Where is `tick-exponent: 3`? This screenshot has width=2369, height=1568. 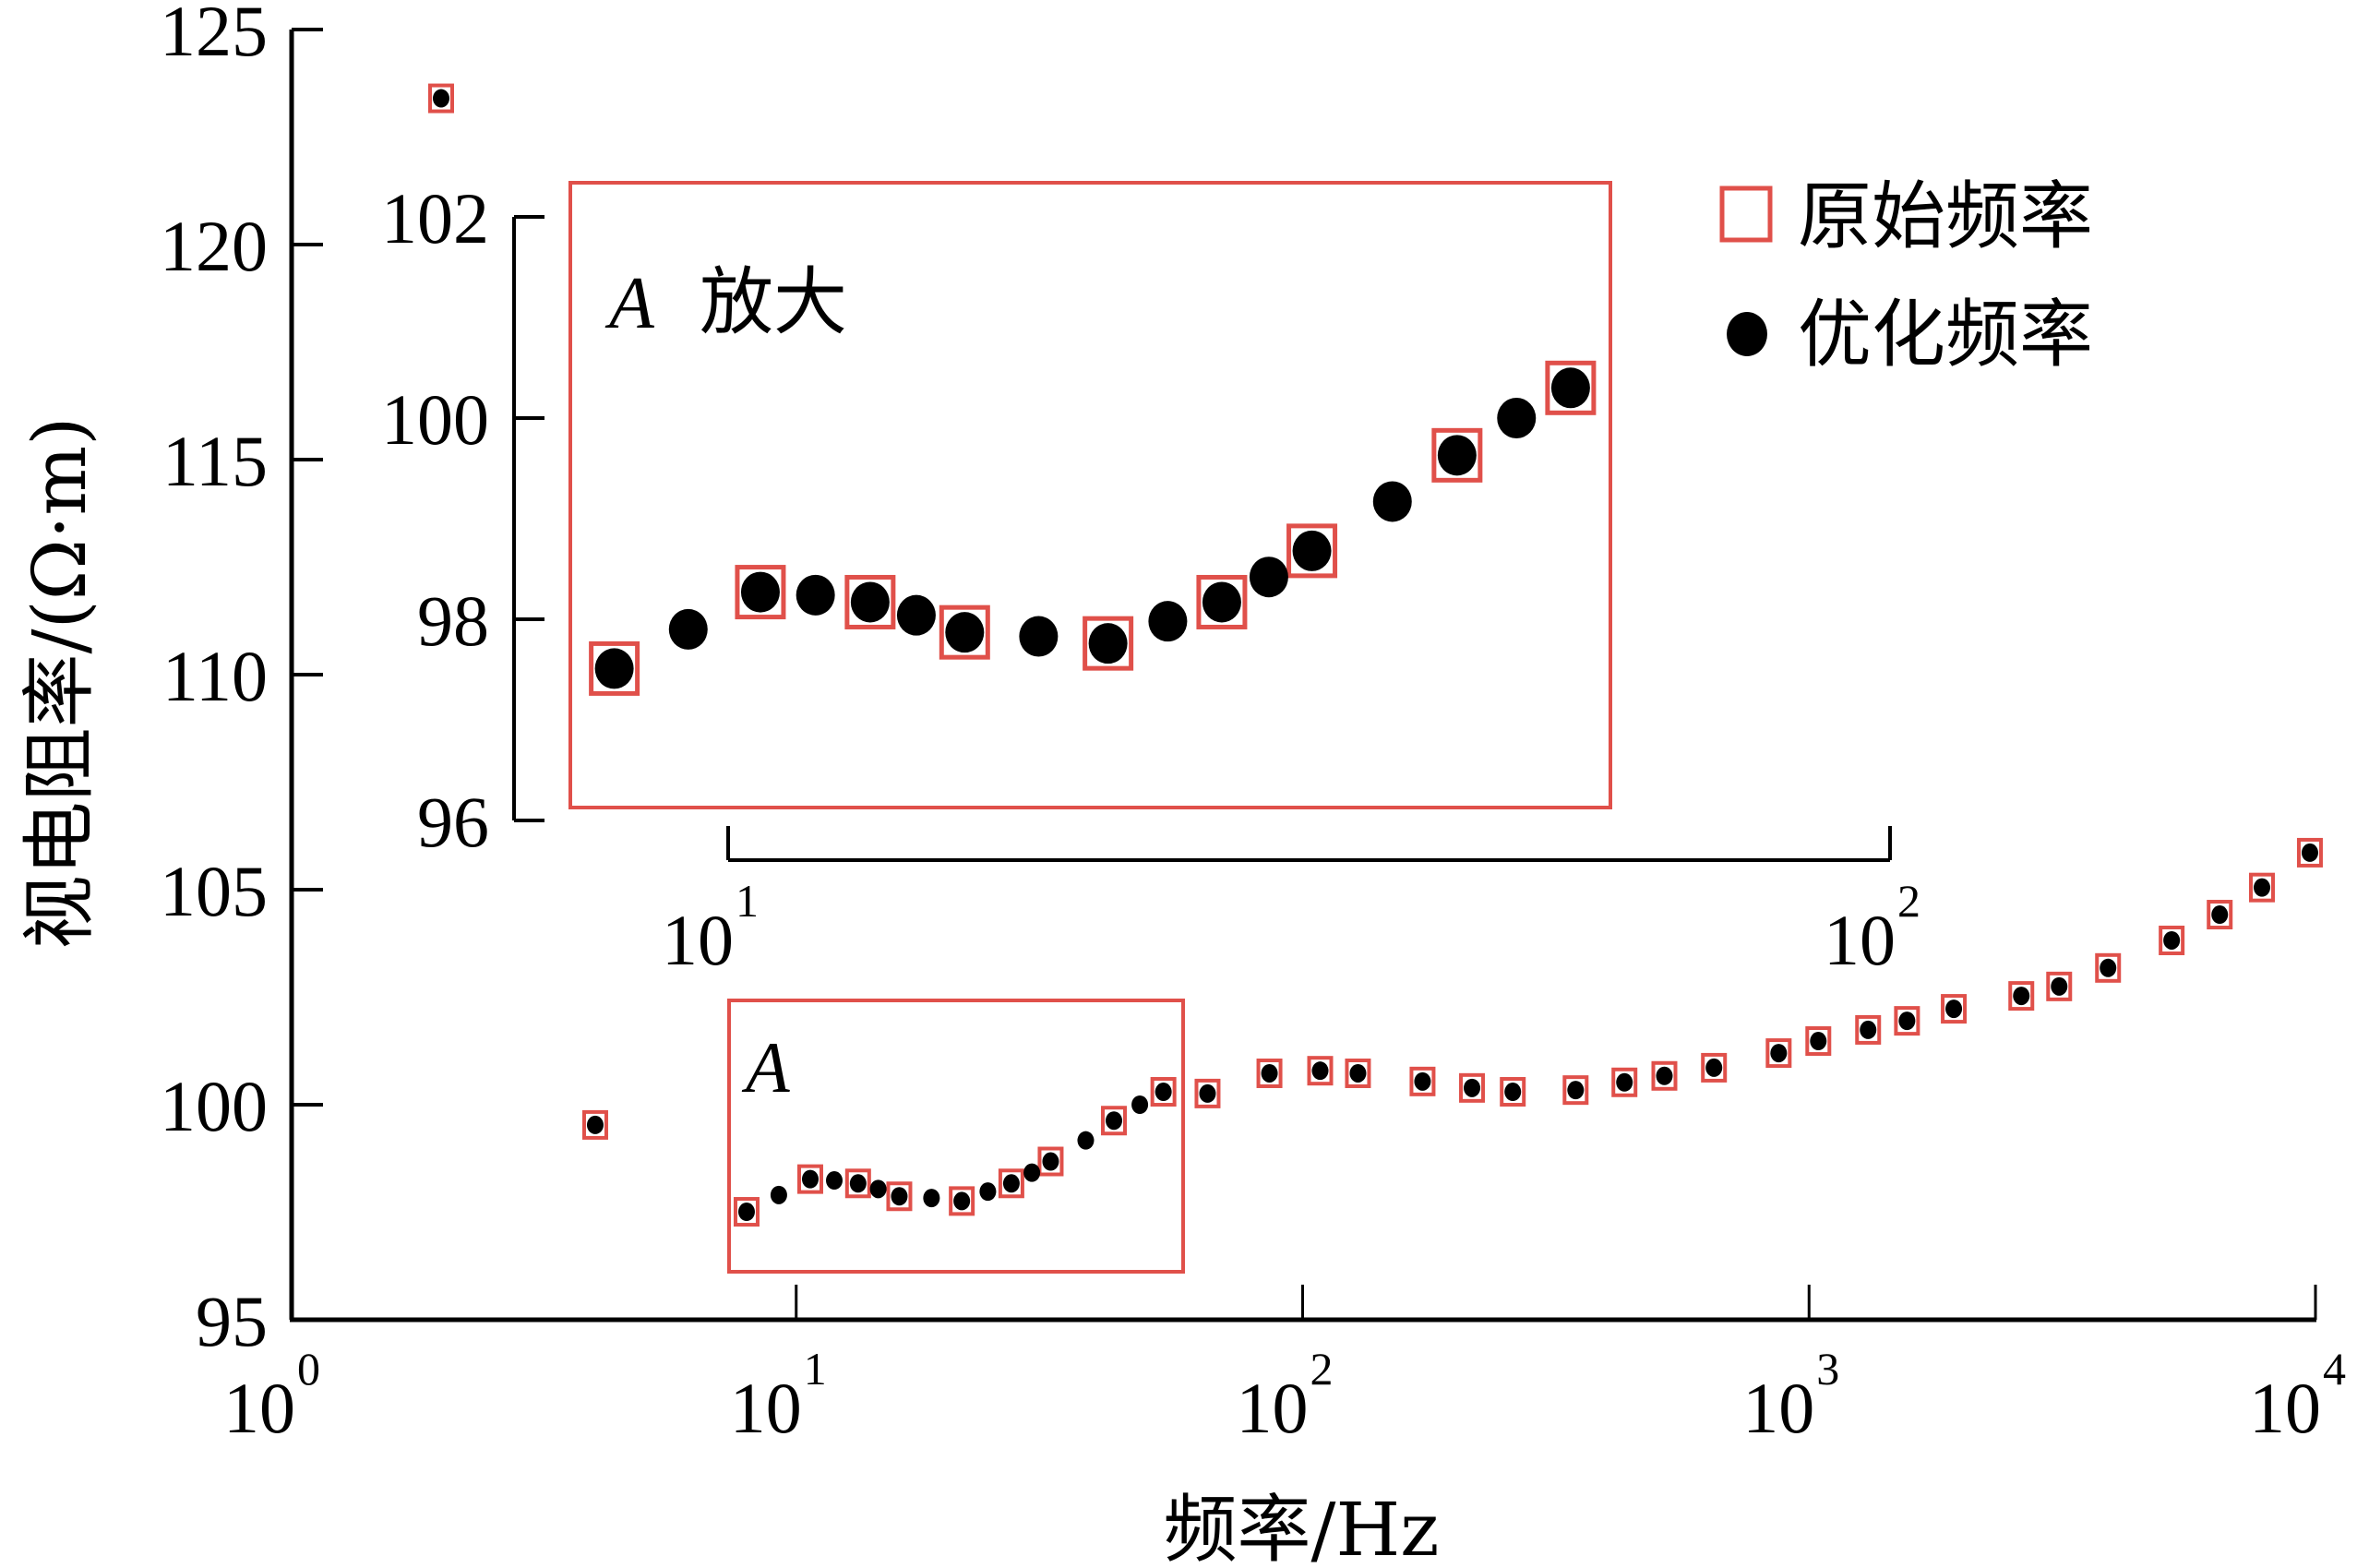
tick-exponent: 3 is located at coordinates (1827, 1369).